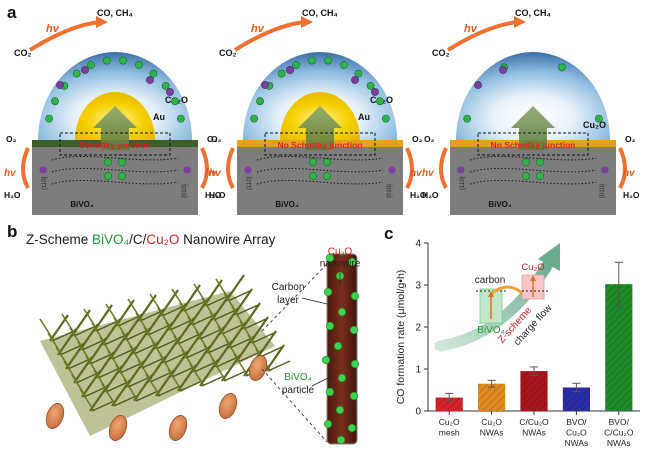 The height and width of the screenshot is (451, 650). Describe the element at coordinates (490, 280) in the screenshot. I see `inset-carbon-label: carbon` at that location.